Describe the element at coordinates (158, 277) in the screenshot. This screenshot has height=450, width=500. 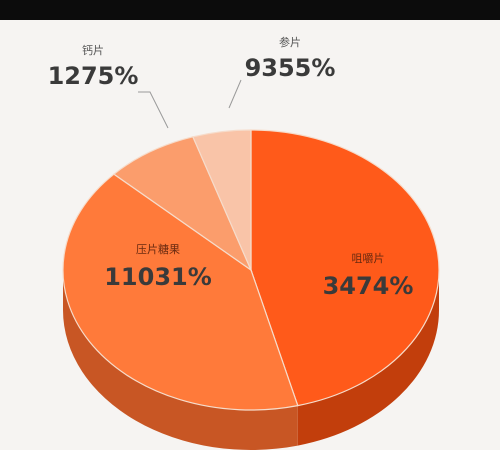
I see `slice-value-label-2: 11031%` at that location.